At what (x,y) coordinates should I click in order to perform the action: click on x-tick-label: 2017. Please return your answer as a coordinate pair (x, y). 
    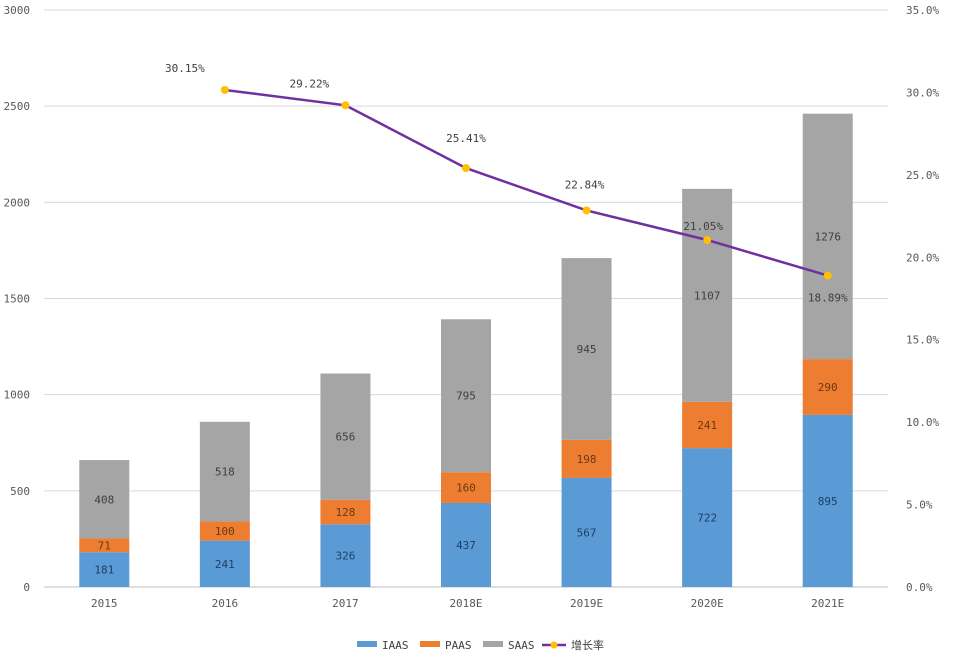
    Looking at the image, I should click on (345, 603).